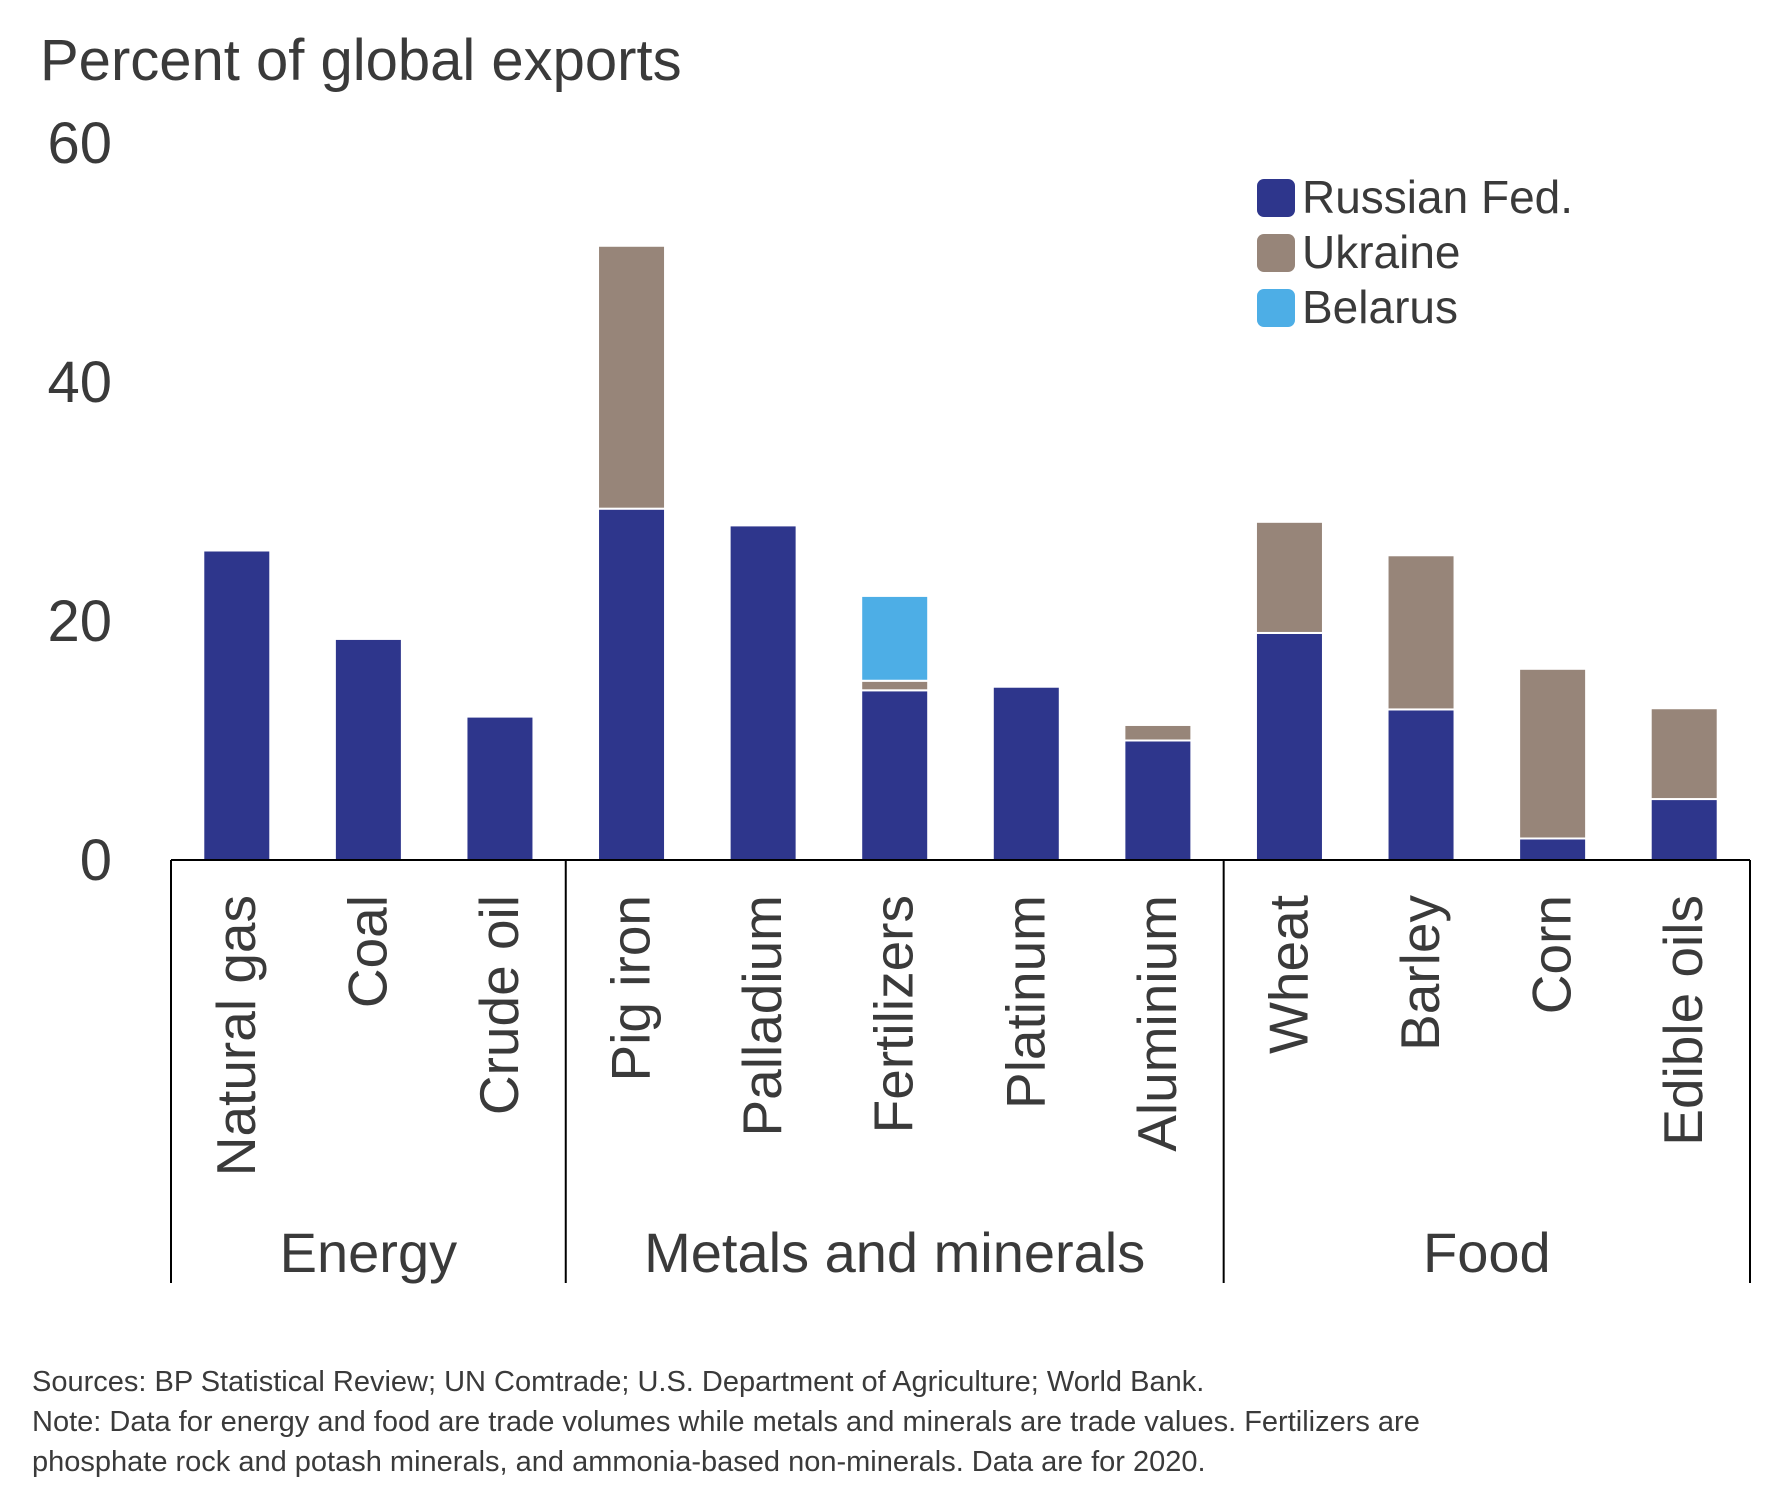 This screenshot has width=1776, height=1510. What do you see at coordinates (361, 60) in the screenshot?
I see `chart-title: Percent of global exports` at bounding box center [361, 60].